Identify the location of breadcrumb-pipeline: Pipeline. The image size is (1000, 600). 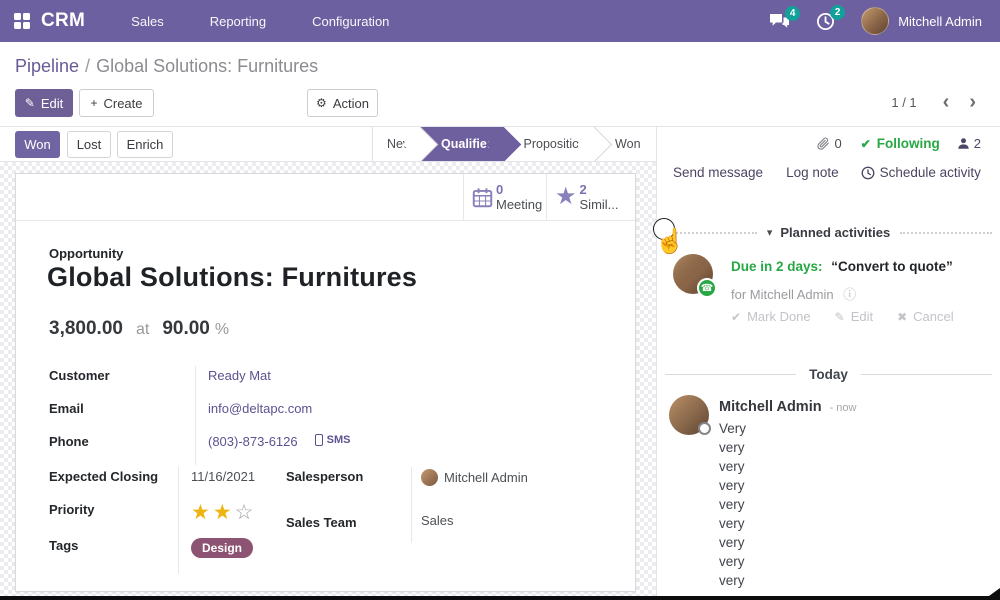
(47, 66).